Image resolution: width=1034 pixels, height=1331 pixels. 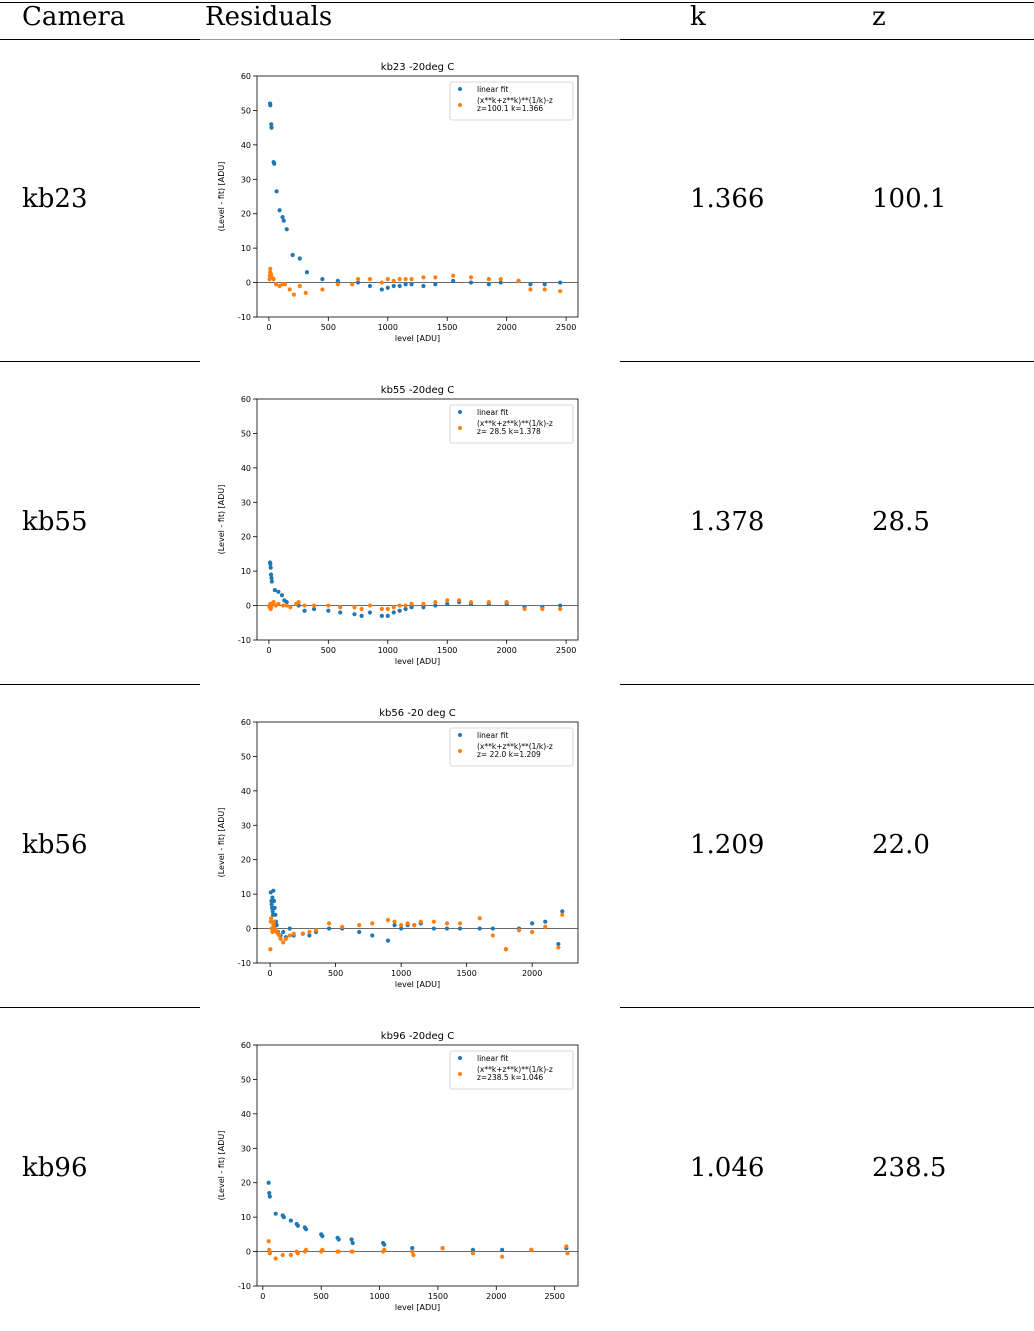 I want to click on header-rule-mid, so click(x=410, y=39).